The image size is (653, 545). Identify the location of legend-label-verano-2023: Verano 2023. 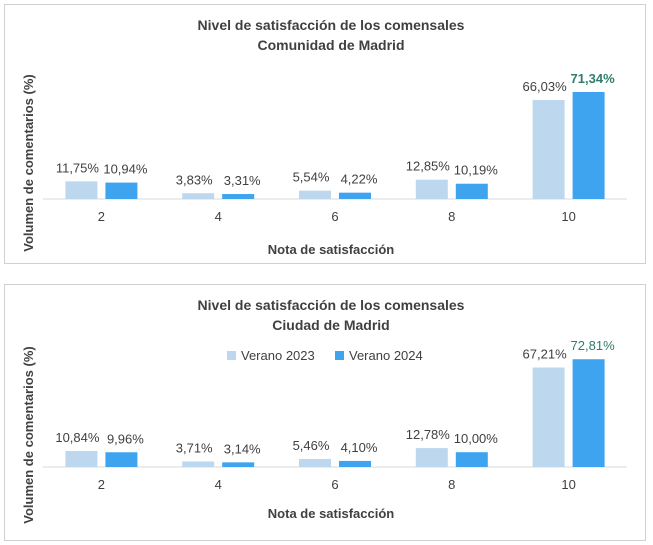
(278, 355).